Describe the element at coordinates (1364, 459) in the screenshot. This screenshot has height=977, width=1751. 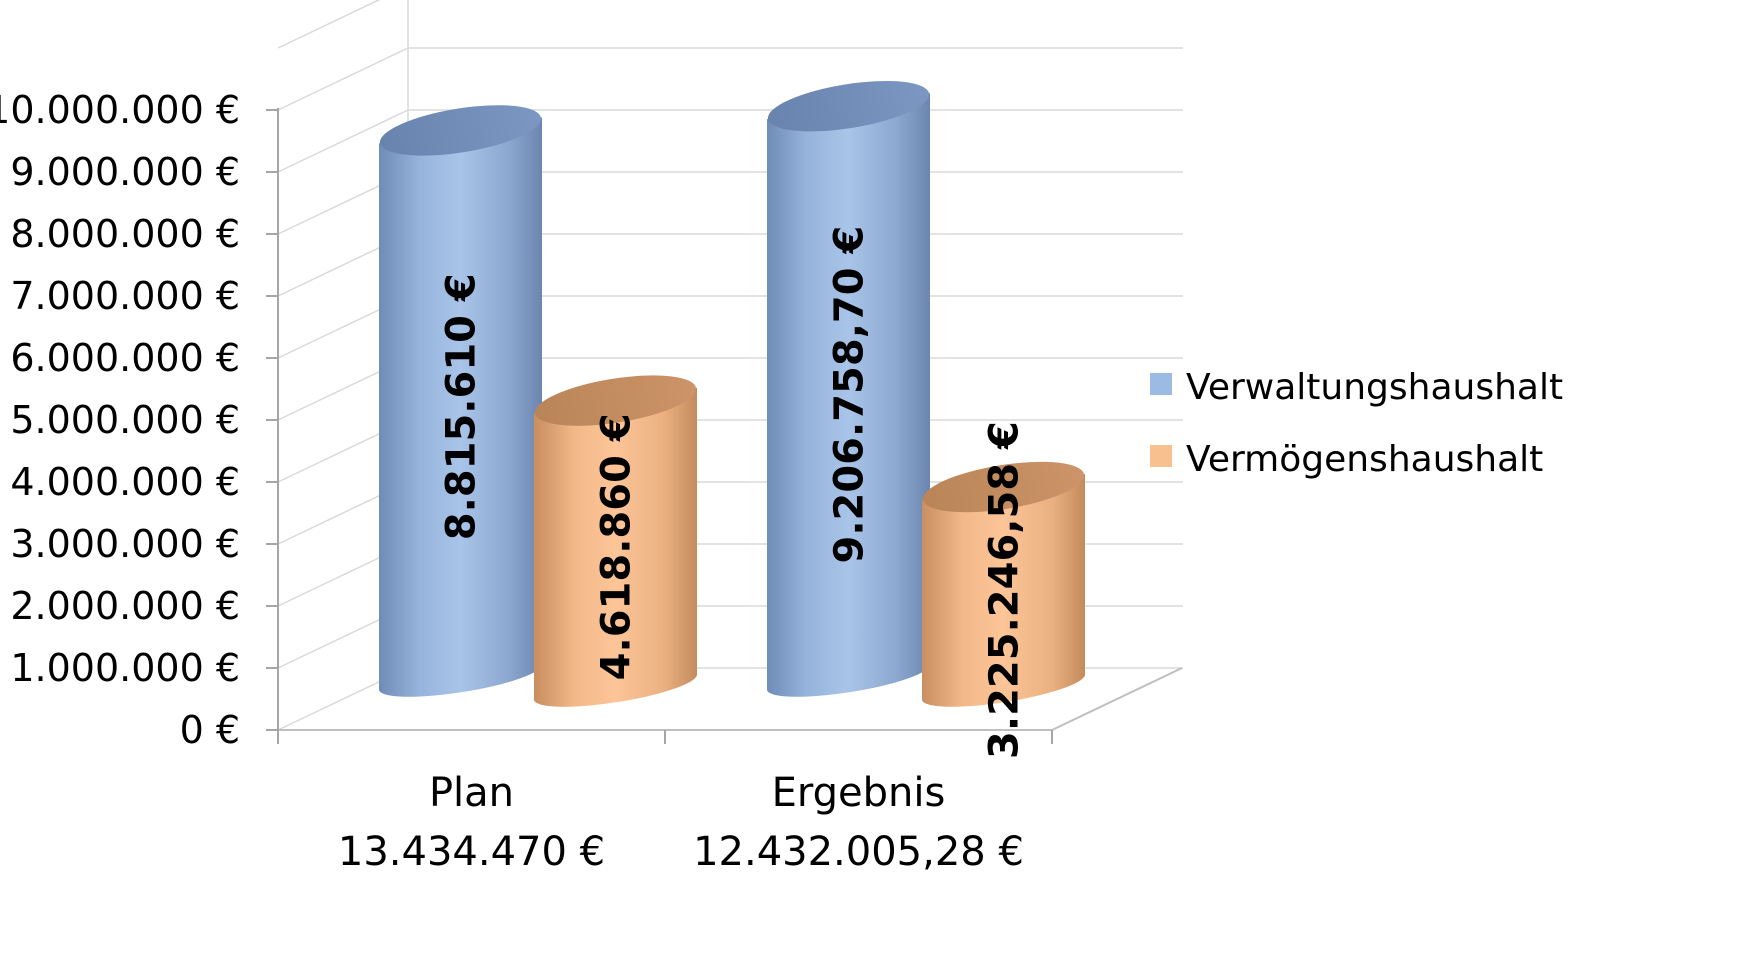
I see `legend-label: Vermögenshaushalt` at that location.